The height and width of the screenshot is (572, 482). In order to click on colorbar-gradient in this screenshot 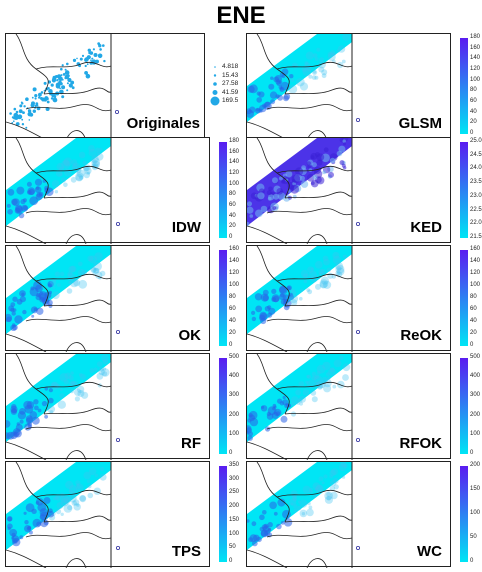, I will do `click(464, 190)`.